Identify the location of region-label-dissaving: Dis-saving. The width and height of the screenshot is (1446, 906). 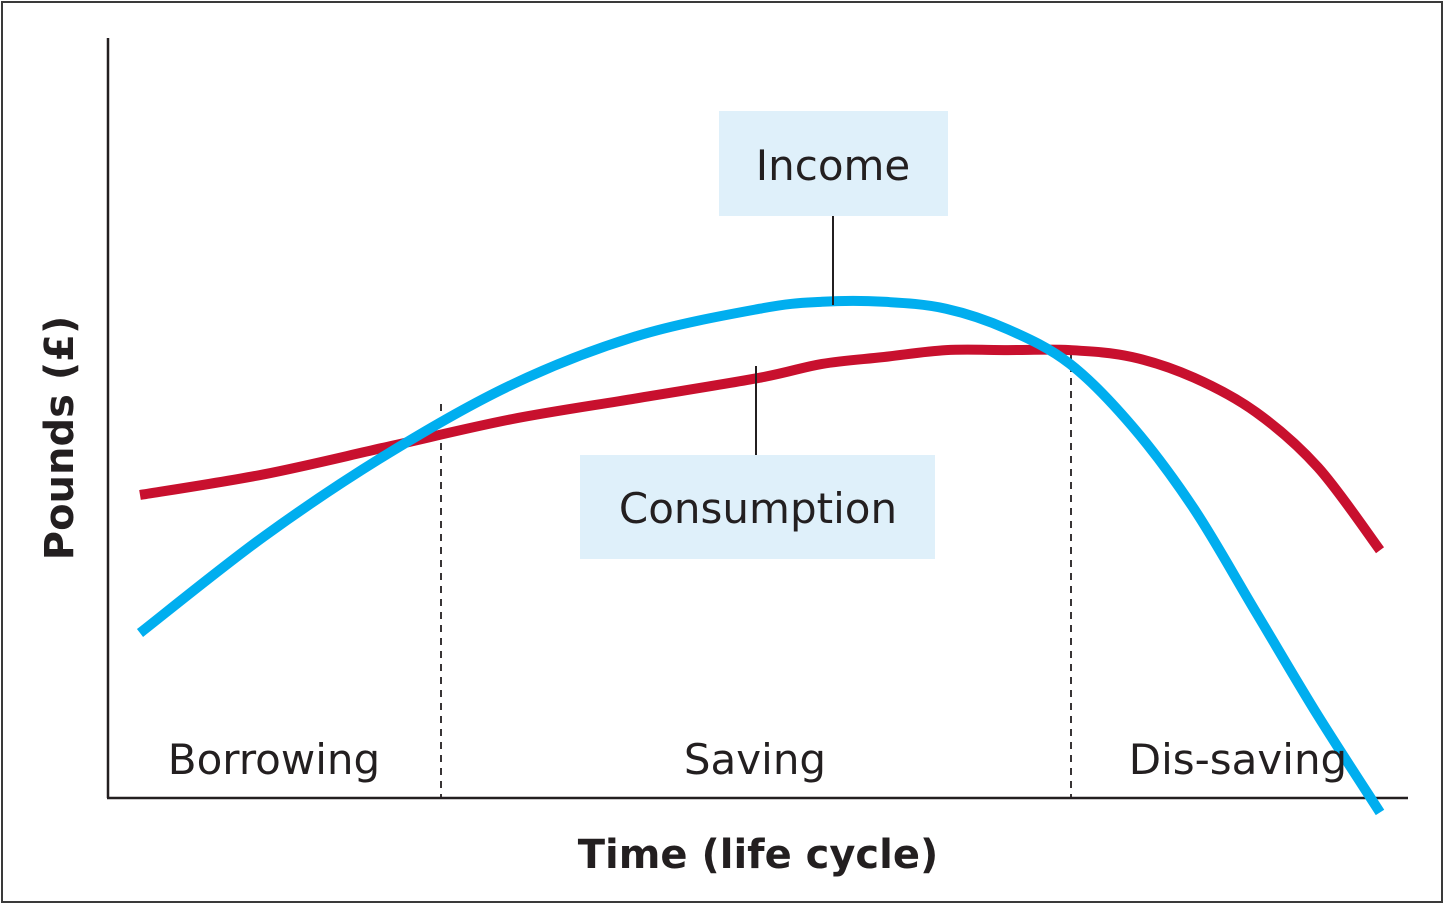
(1238, 759).